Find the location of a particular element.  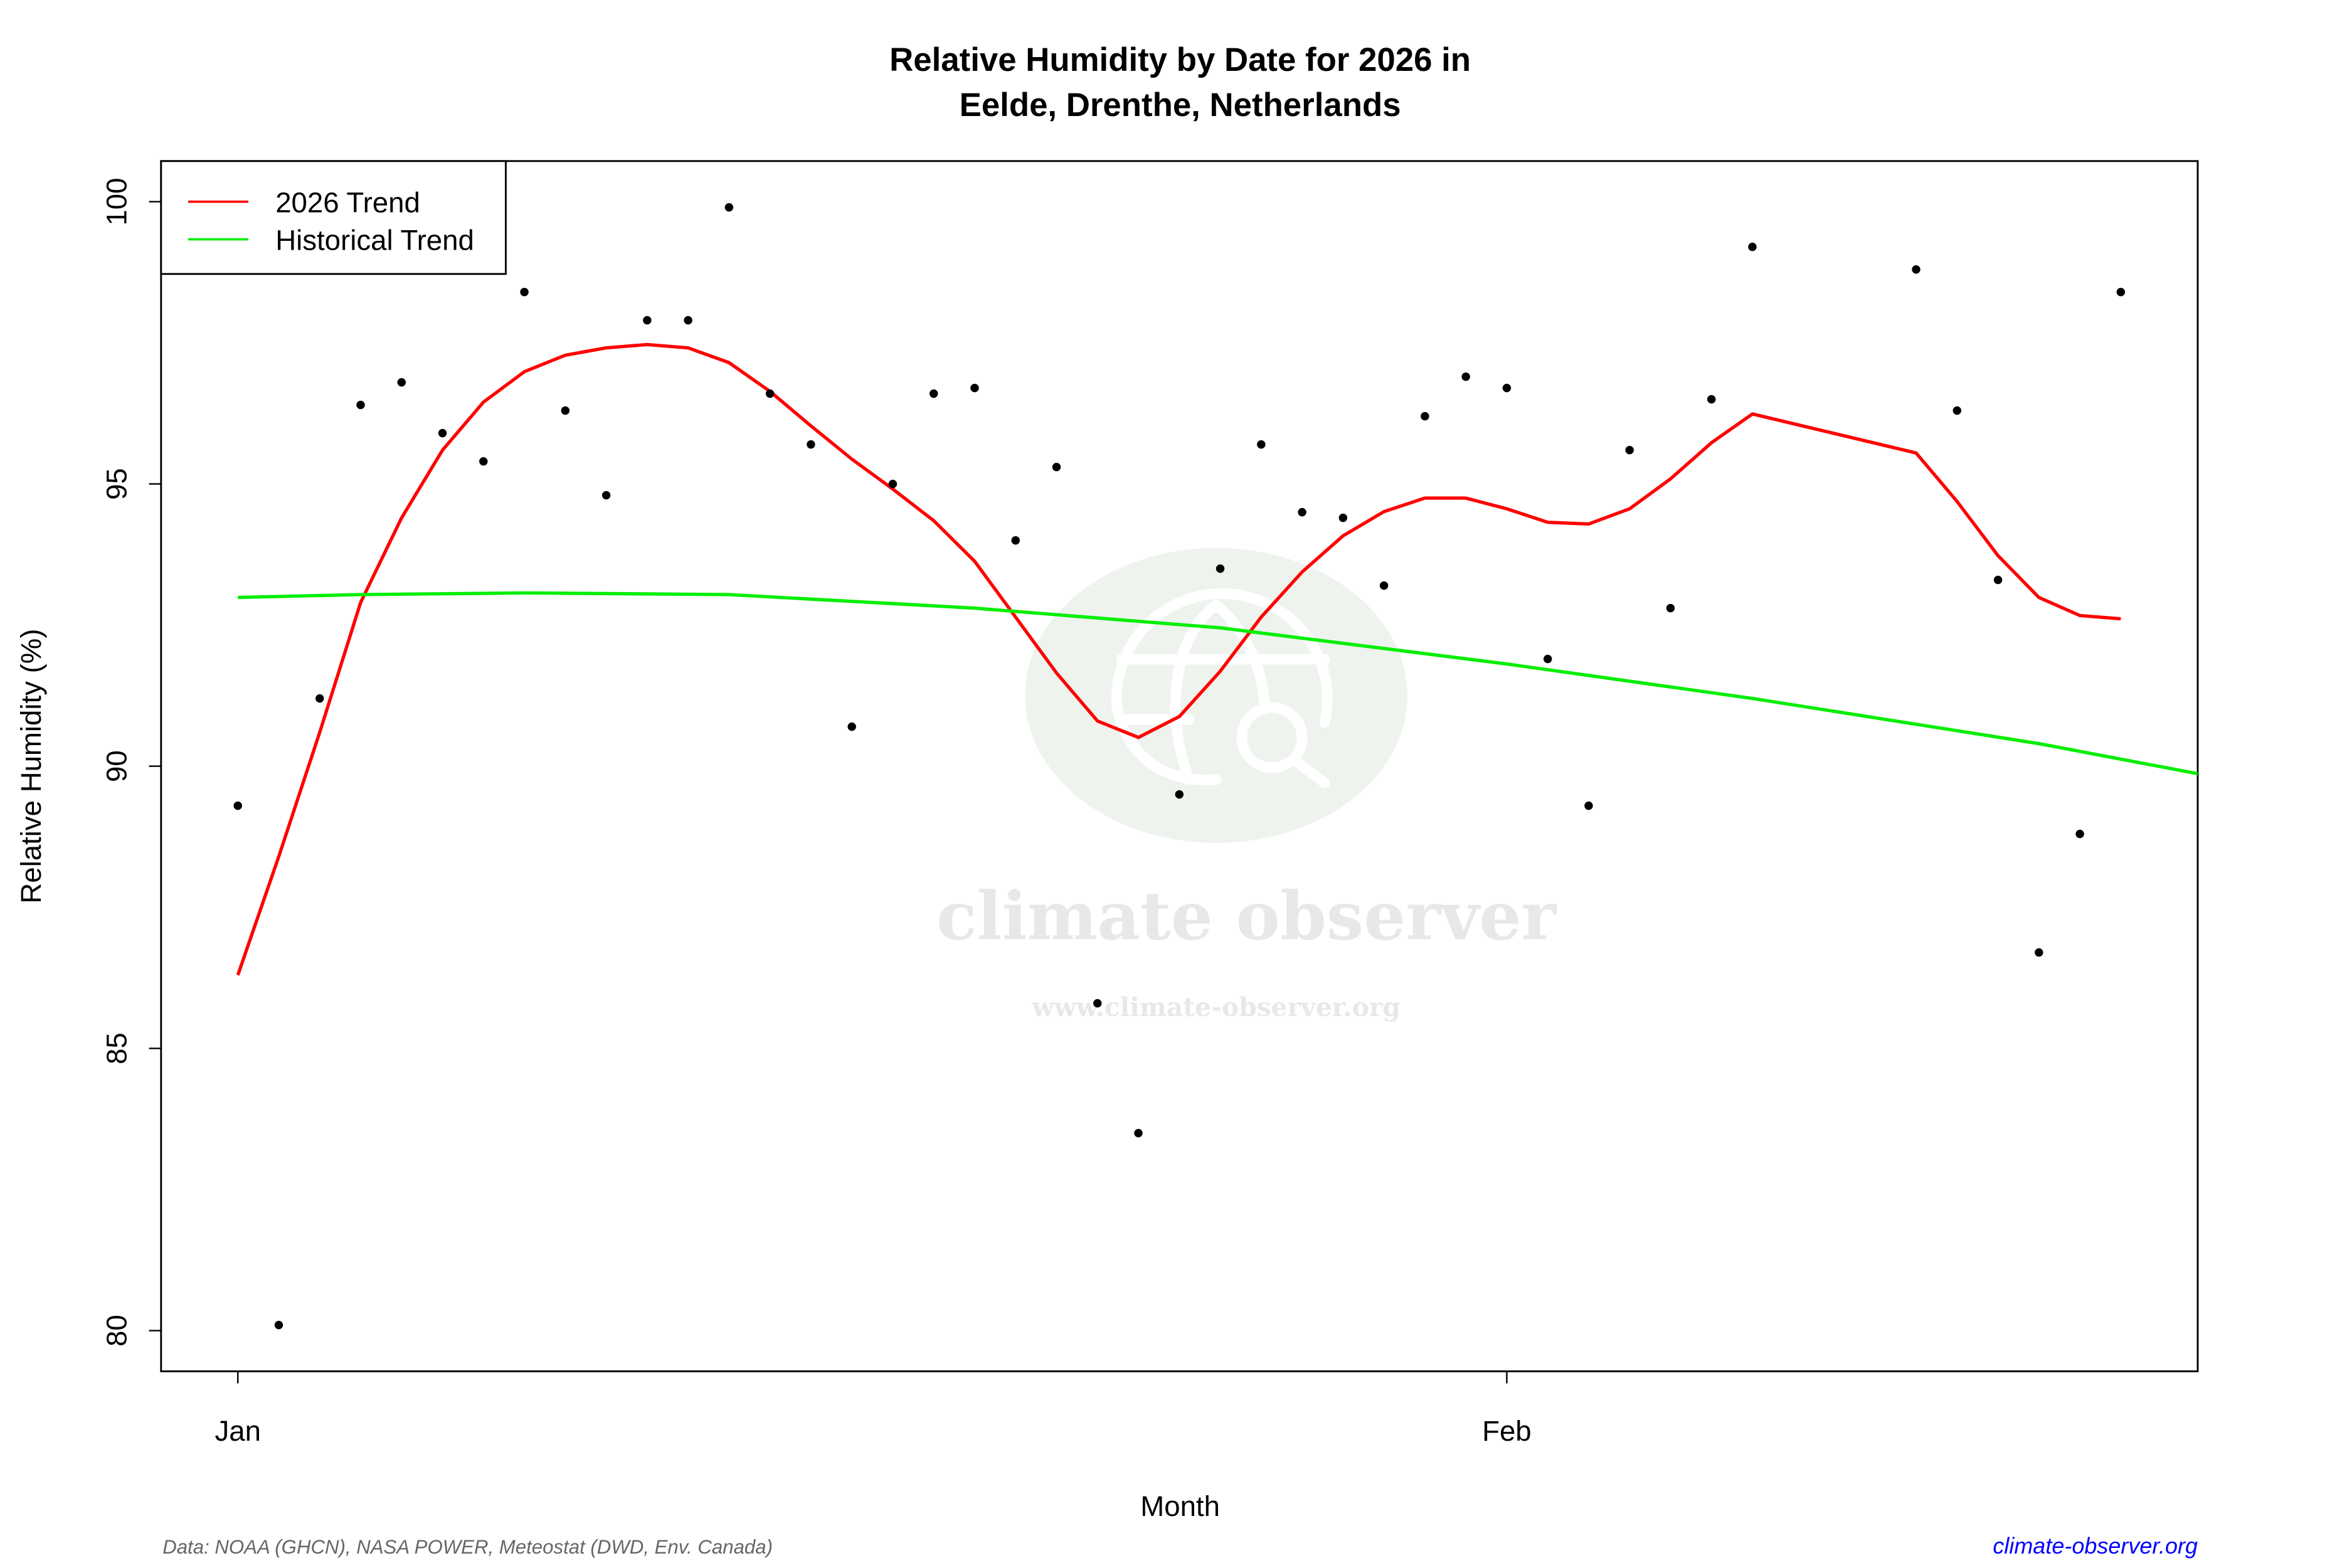

y-axis: 80 85 90 95 100 is located at coordinates (131, 763).